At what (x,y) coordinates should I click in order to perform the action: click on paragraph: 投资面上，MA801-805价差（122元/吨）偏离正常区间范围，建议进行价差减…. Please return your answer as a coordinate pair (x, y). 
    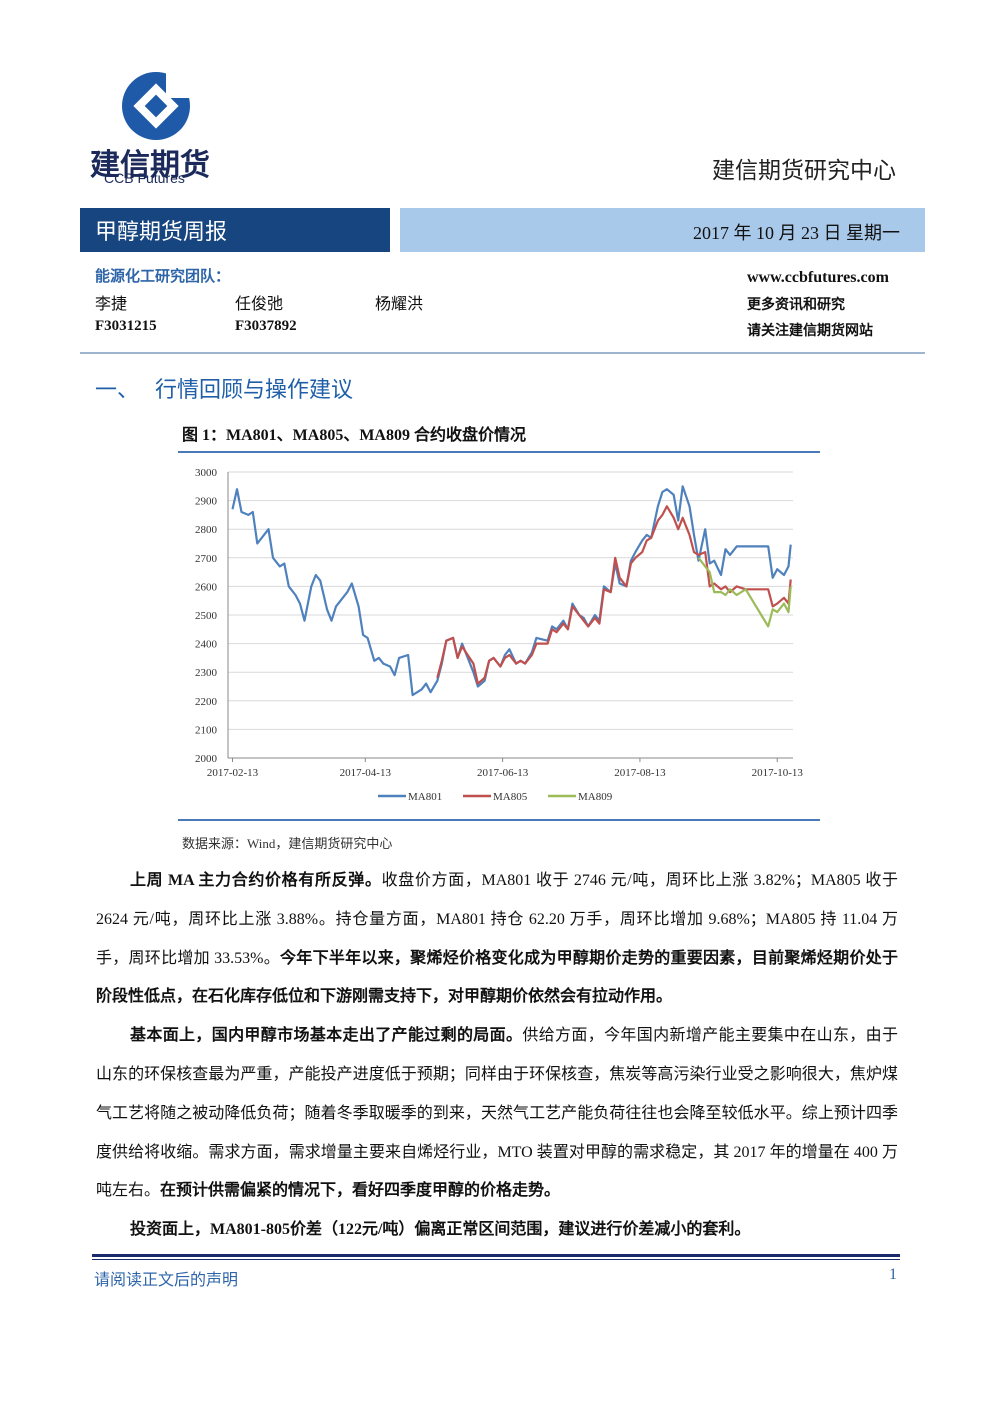
    Looking at the image, I should click on (497, 1230).